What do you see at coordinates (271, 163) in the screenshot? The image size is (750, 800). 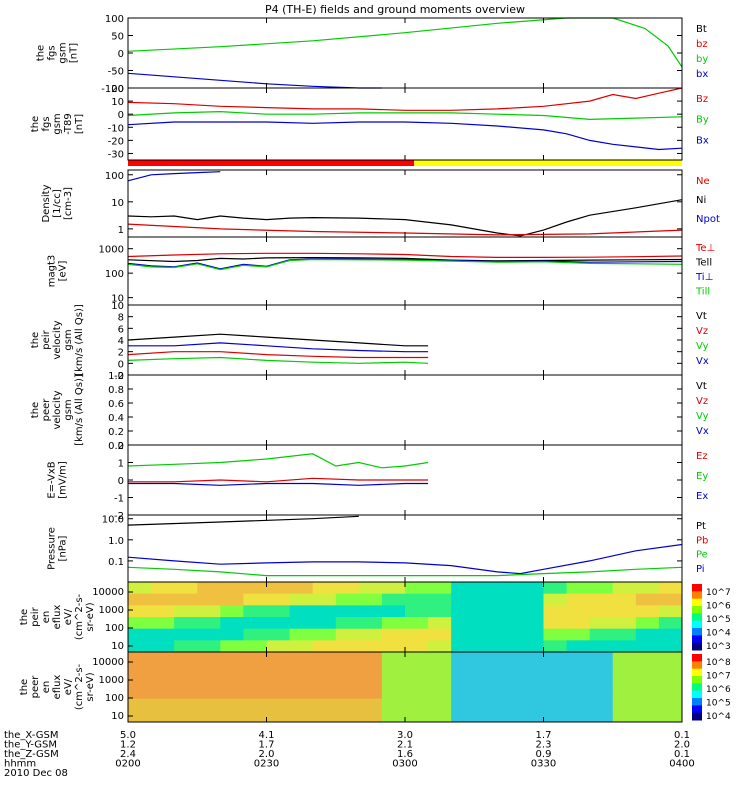 I see `state-bar-red` at bounding box center [271, 163].